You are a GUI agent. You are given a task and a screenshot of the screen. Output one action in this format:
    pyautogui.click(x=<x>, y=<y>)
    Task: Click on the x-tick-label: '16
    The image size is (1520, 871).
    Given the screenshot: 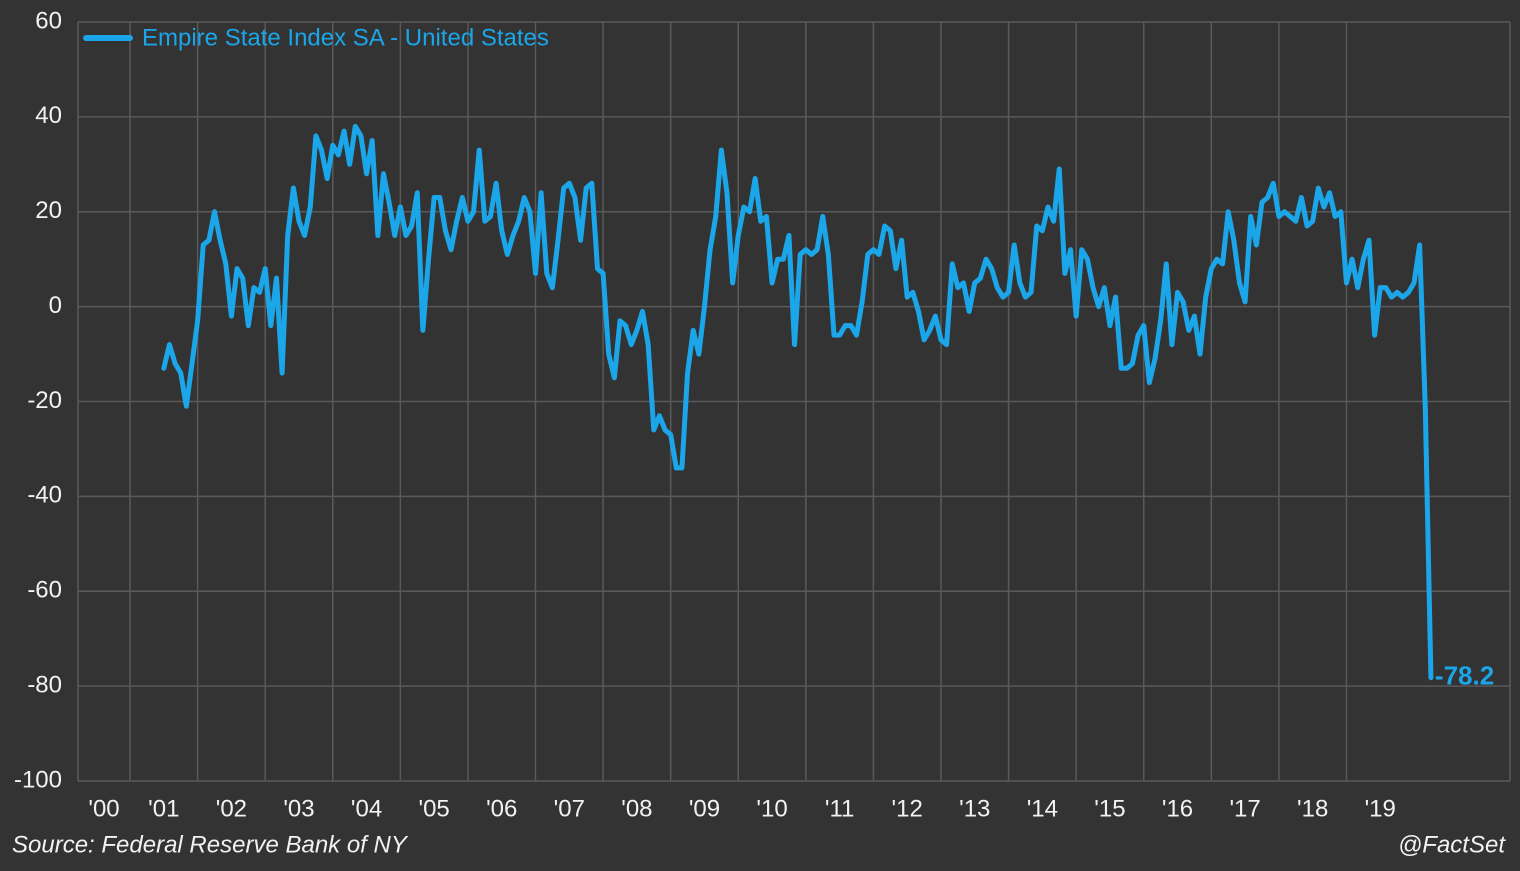 What is the action you would take?
    pyautogui.click(x=1177, y=808)
    